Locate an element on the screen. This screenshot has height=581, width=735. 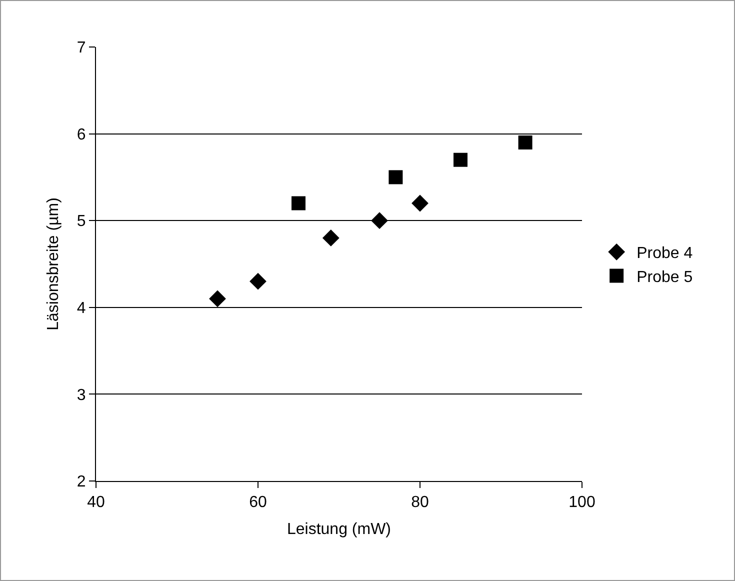
x-axis-title: Leistung (mW) is located at coordinates (339, 529).